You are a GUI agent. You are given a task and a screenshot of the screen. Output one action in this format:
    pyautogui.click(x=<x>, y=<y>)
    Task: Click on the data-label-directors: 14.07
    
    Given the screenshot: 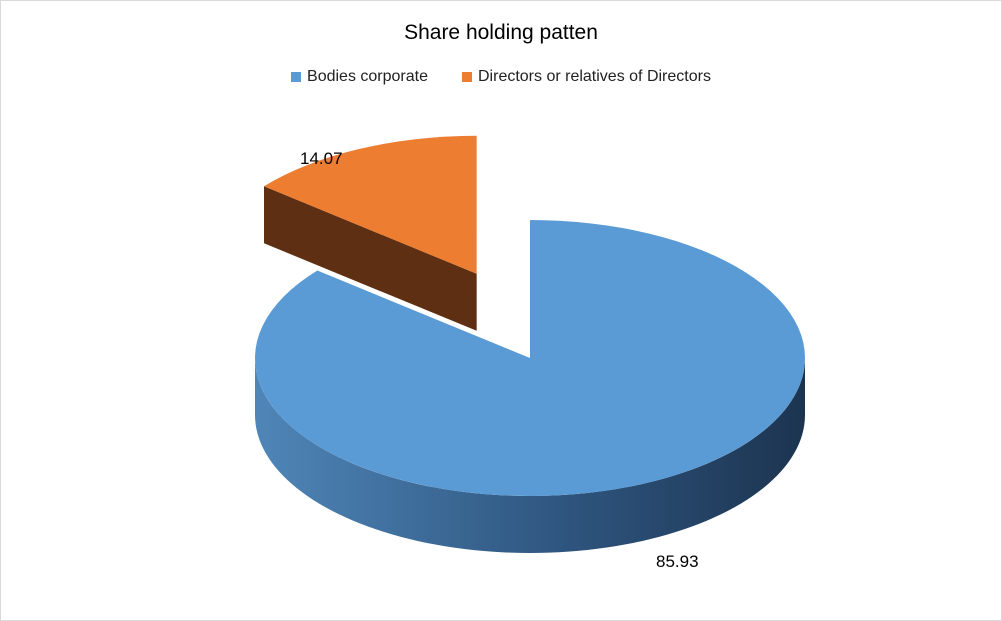 What is the action you would take?
    pyautogui.click(x=321, y=158)
    